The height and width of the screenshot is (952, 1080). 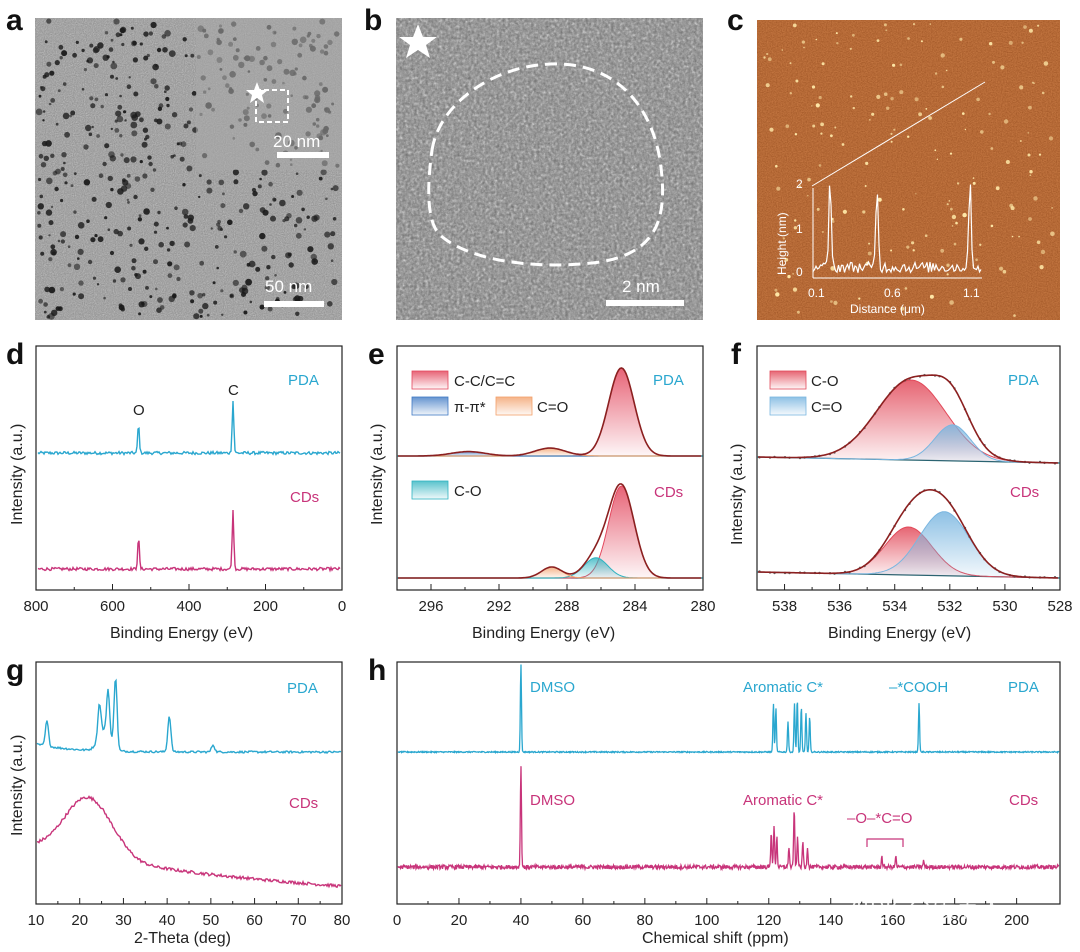 What do you see at coordinates (549, 453) in the screenshot?
I see `fit-component-area` at bounding box center [549, 453].